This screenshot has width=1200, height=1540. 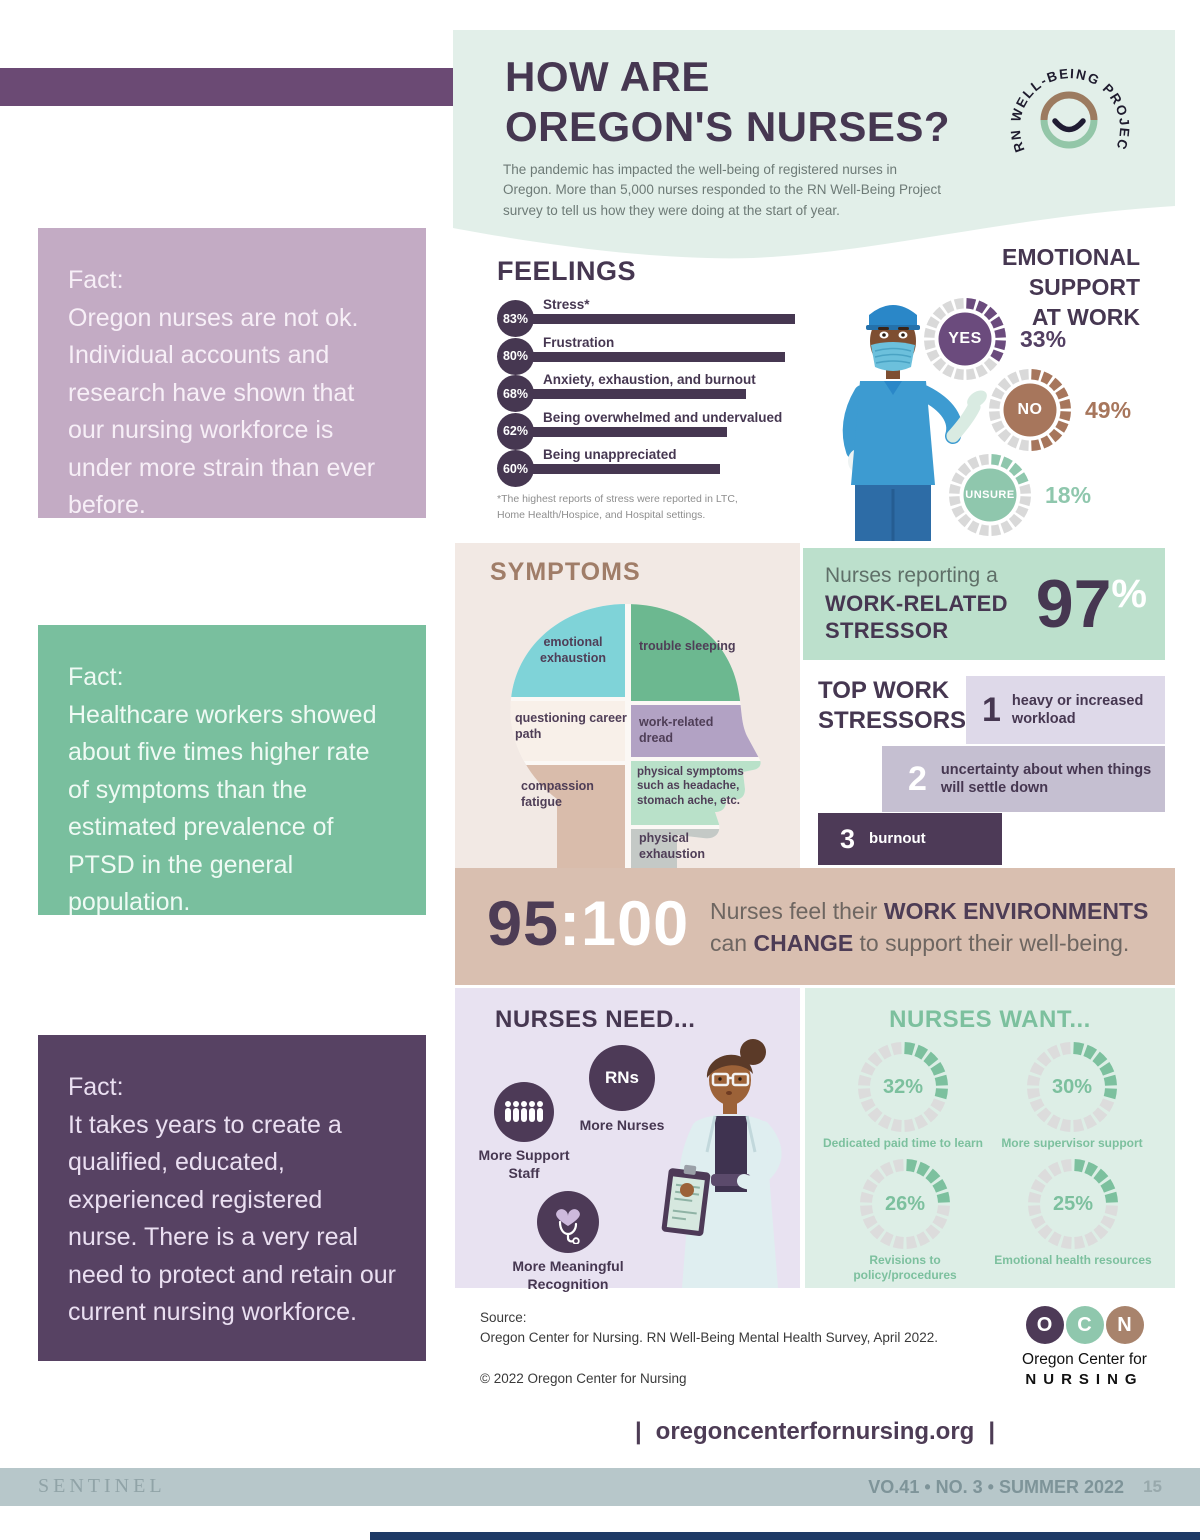 What do you see at coordinates (503, 1317) in the screenshot?
I see `source-label: Source:` at bounding box center [503, 1317].